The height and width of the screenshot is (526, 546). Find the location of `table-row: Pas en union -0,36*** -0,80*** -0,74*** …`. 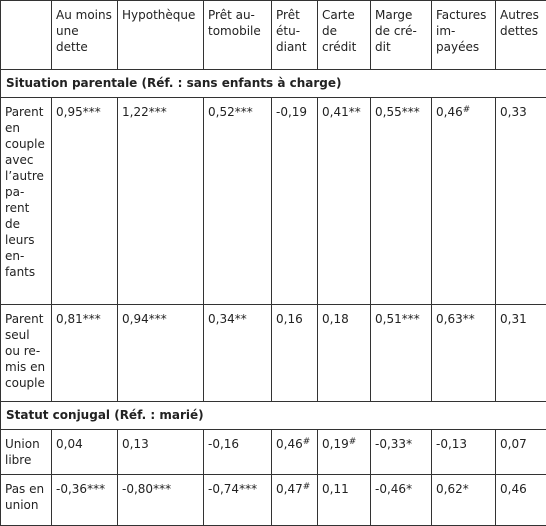

table-row: Pas en union -0,36*** -0,80*** -0,74*** … is located at coordinates (273, 500).